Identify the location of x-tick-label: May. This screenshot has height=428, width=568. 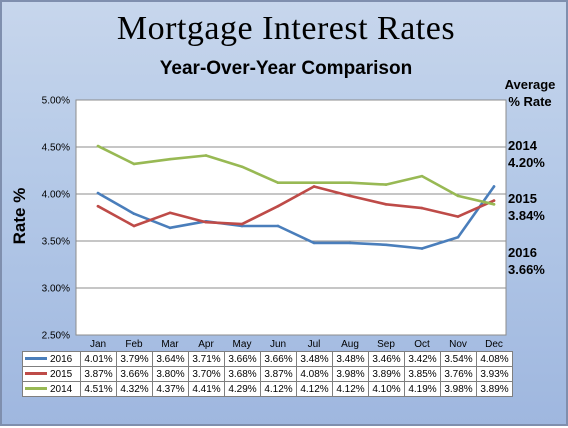
(242, 344).